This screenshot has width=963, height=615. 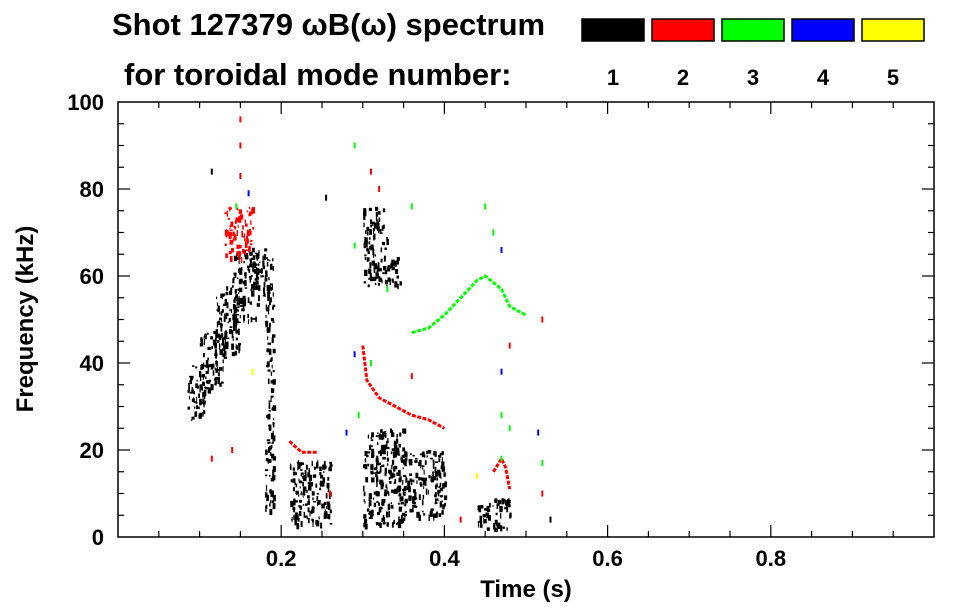 I want to click on chart-title-line2: for toroidal mode number:, so click(x=318, y=74).